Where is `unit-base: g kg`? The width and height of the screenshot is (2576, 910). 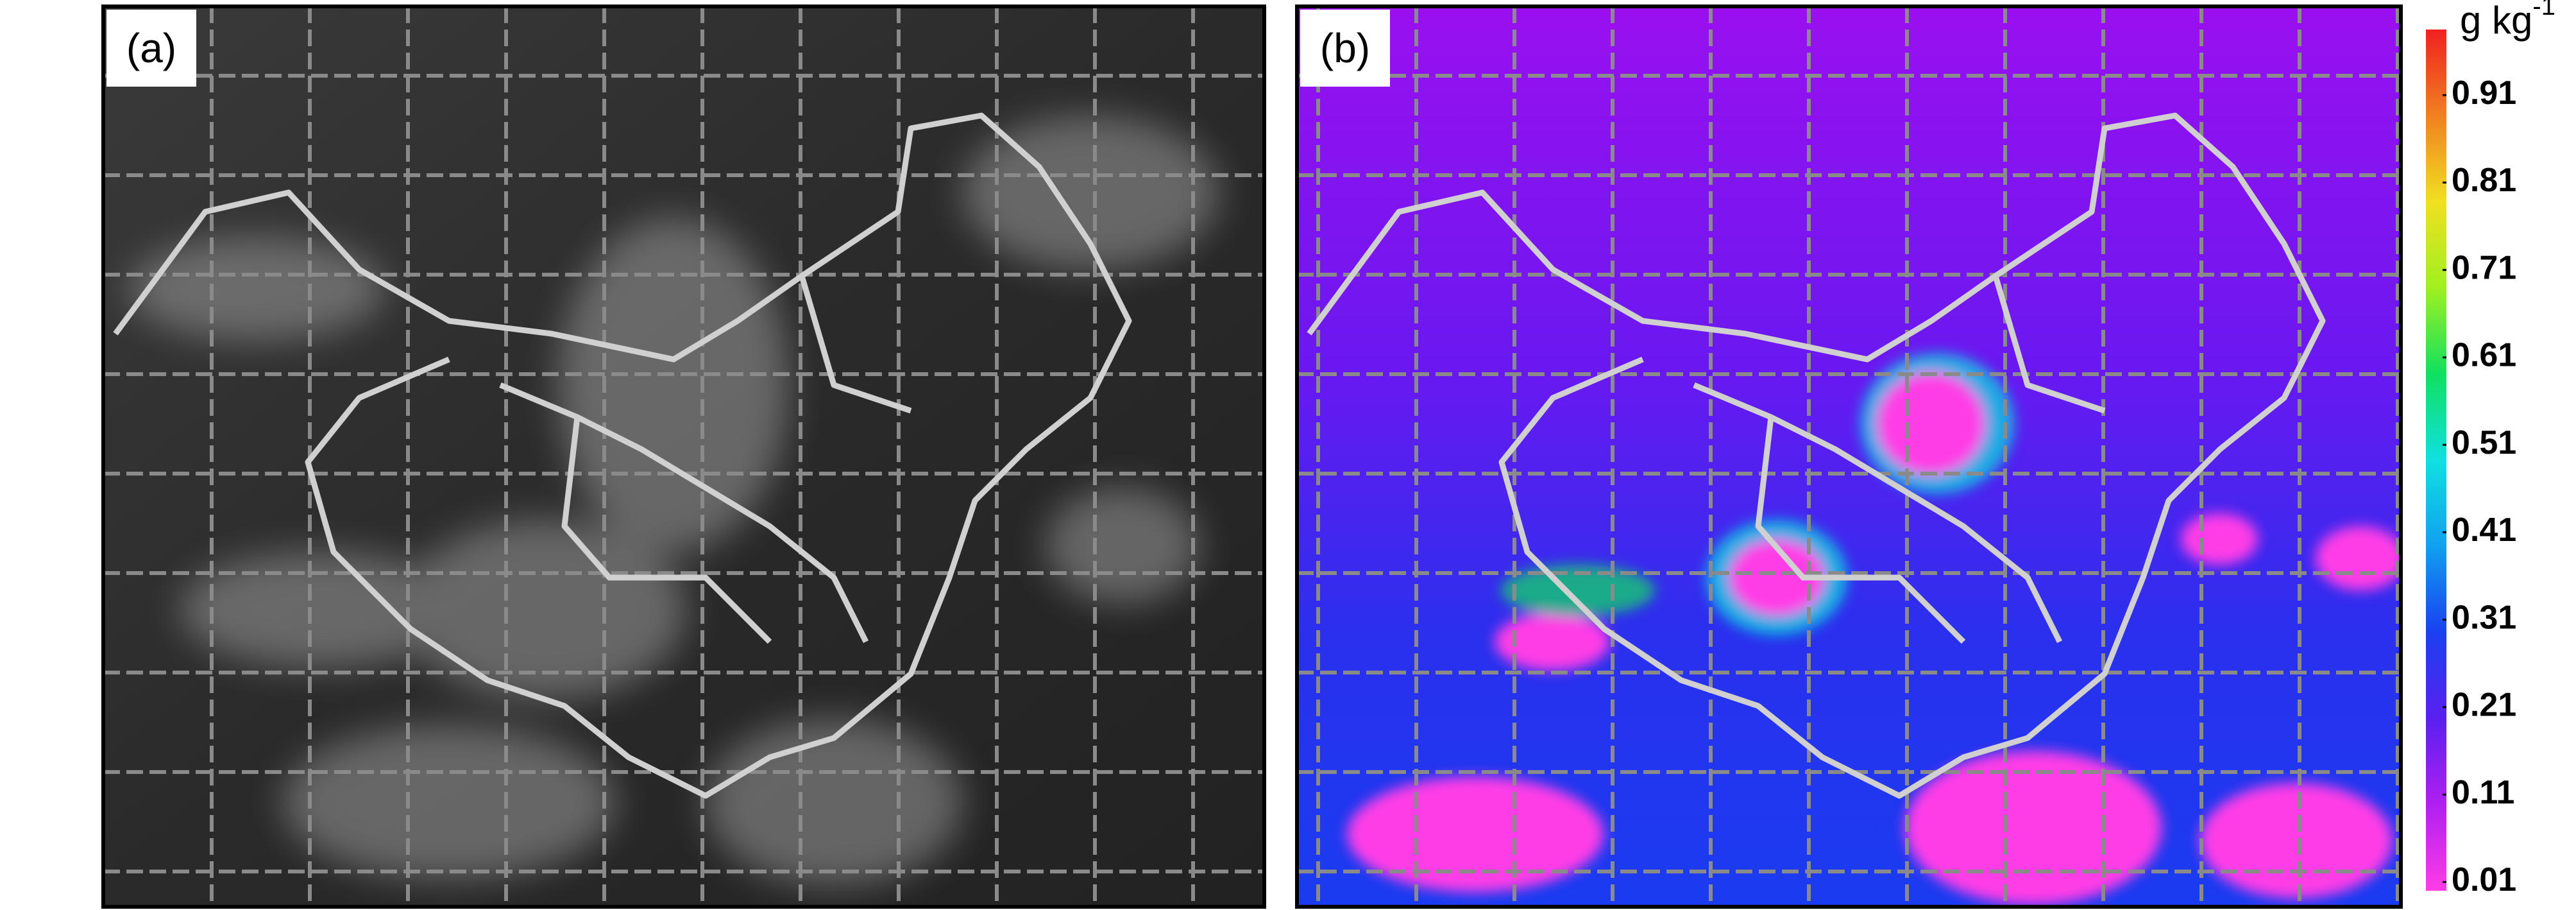
unit-base: g kg is located at coordinates (2496, 21).